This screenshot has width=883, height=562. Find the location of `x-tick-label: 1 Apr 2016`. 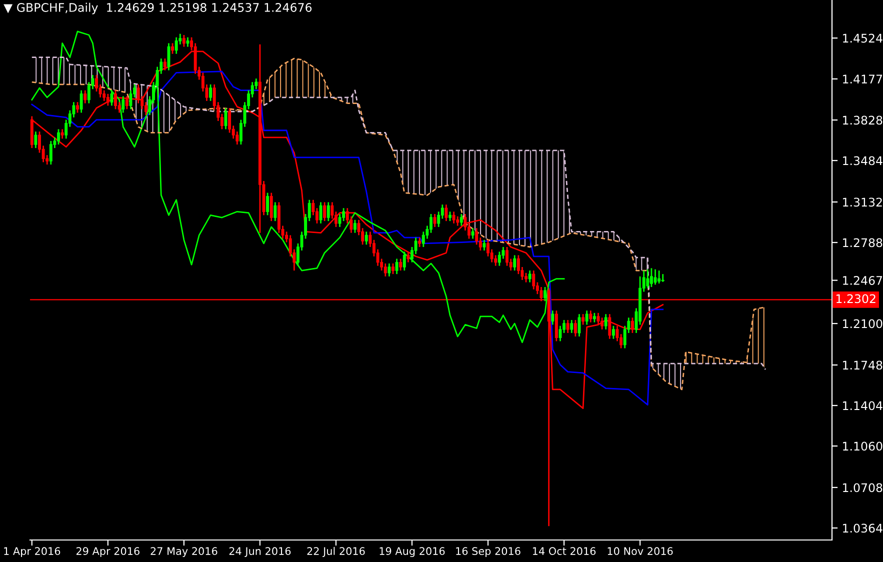

x-tick-label: 1 Apr 2016 is located at coordinates (32, 552).